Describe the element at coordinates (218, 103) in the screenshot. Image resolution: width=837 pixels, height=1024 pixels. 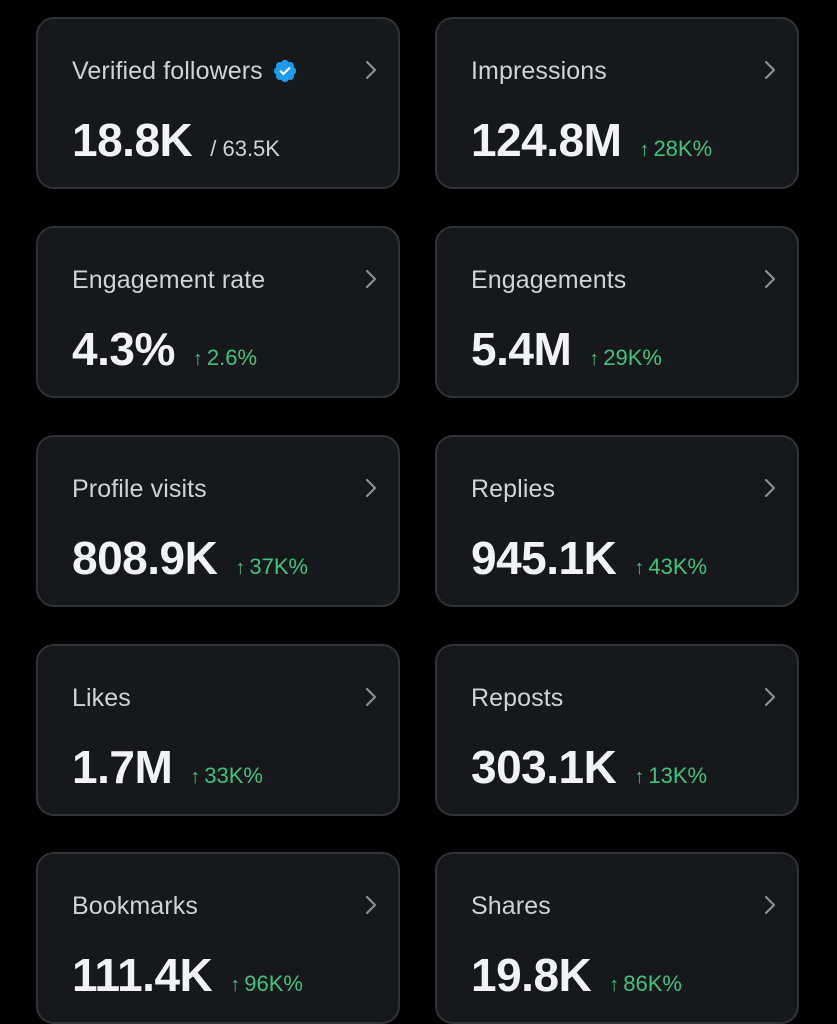
I see `card-verified-followers: Verified followers 18.8K / 63.5K` at that location.